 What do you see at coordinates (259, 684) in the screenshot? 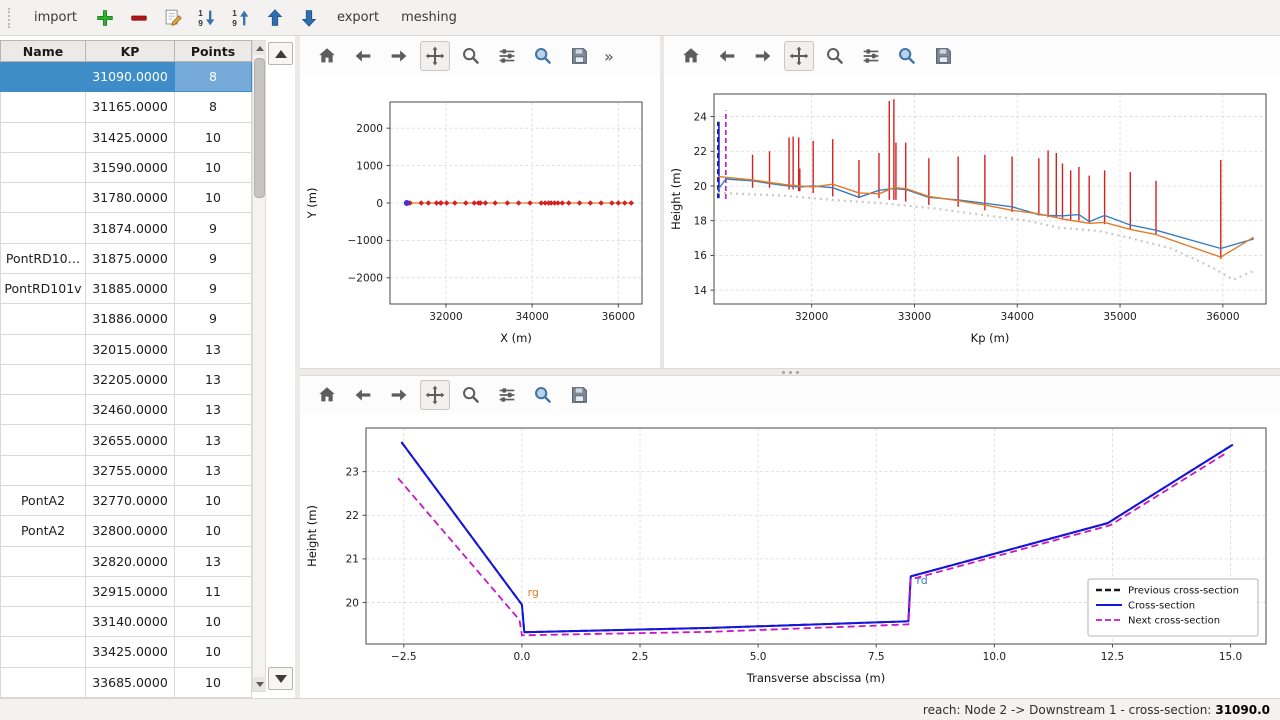
I see `scrollbar-down-button` at bounding box center [259, 684].